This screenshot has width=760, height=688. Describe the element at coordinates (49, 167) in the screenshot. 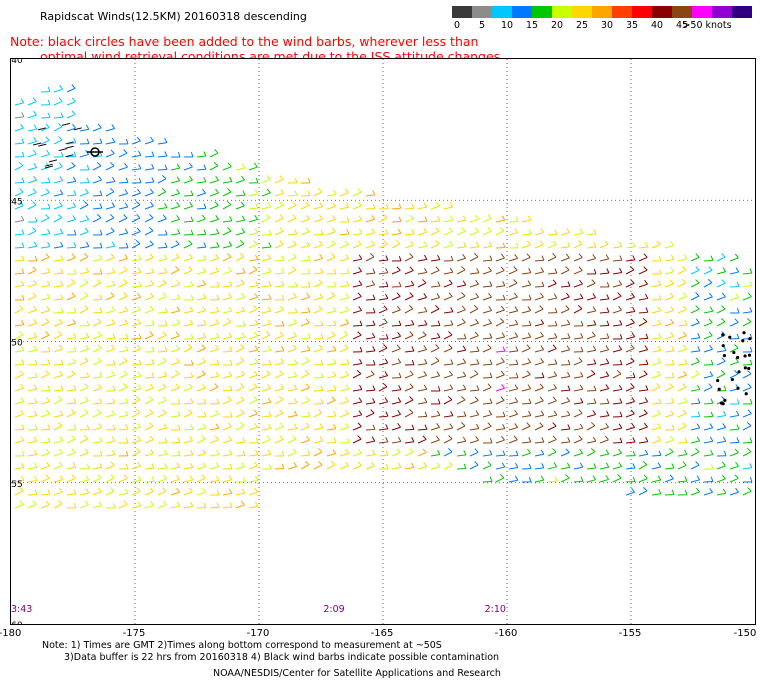

I see `contaminated-barb` at that location.